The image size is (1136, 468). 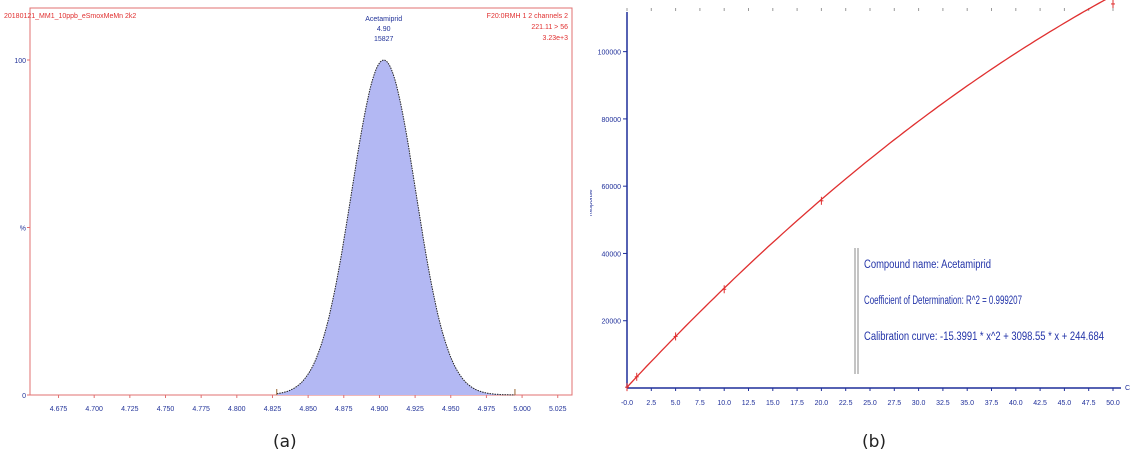 What do you see at coordinates (700, 403) in the screenshot?
I see `x-tick-label: 7.5` at bounding box center [700, 403].